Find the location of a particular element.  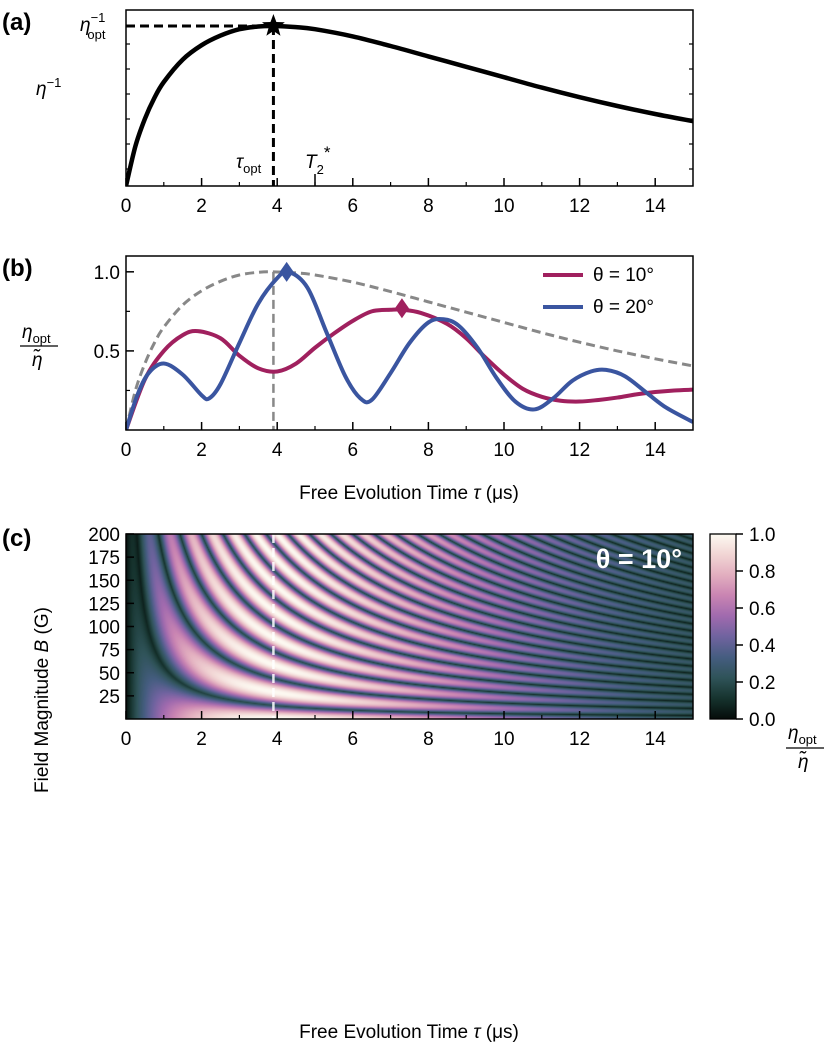

panel-b-x-tick-label-10: 10 is located at coordinates (503, 450).